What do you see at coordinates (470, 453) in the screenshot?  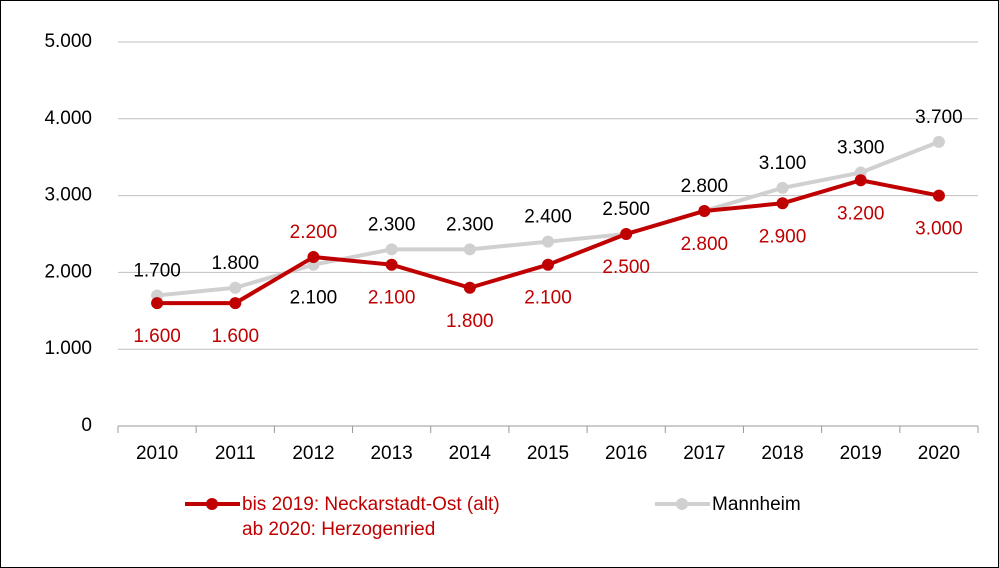 I see `x-tick-label: 2014` at bounding box center [470, 453].